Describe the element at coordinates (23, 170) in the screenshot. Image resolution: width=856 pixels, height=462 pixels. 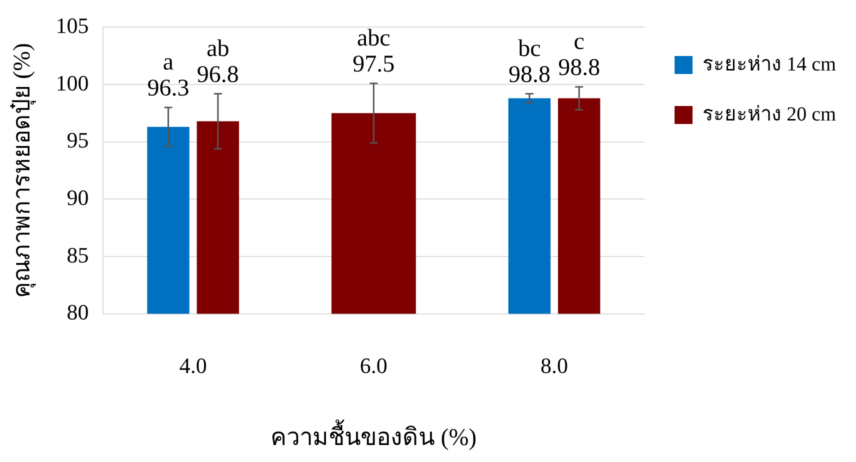
I see `y-axis-title: คุณภาพการหยอดปุ๋ย (%)` at that location.